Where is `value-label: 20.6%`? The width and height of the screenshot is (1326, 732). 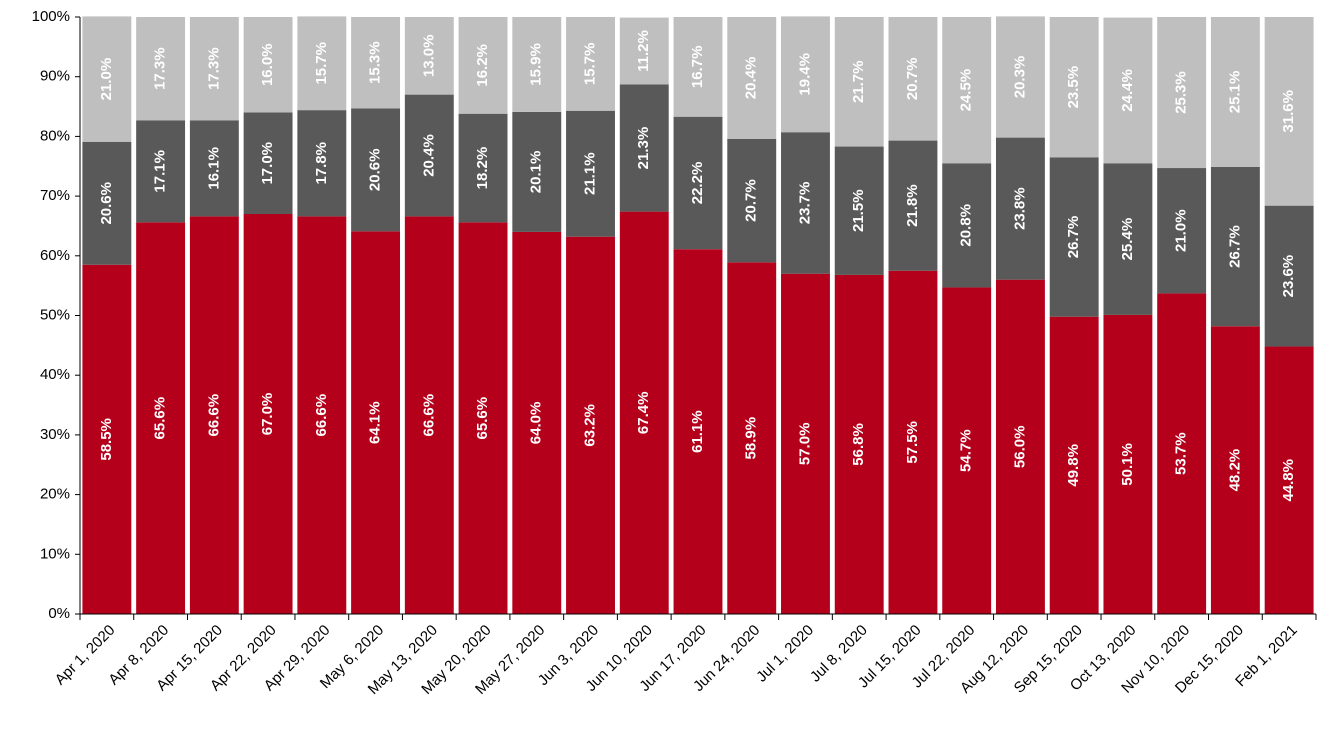
value-label: 20.6% is located at coordinates (375, 170).